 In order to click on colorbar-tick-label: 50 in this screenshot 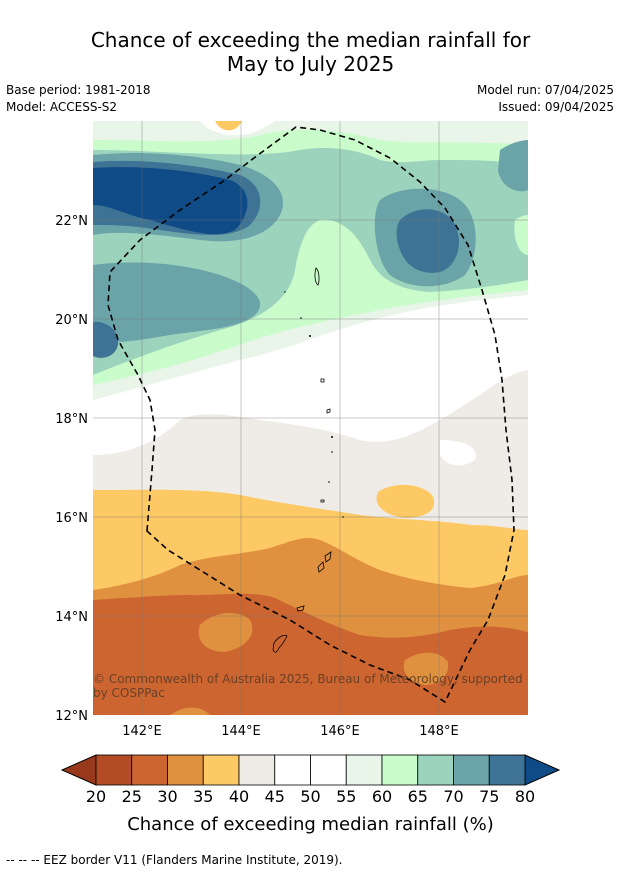, I will do `click(310, 796)`.